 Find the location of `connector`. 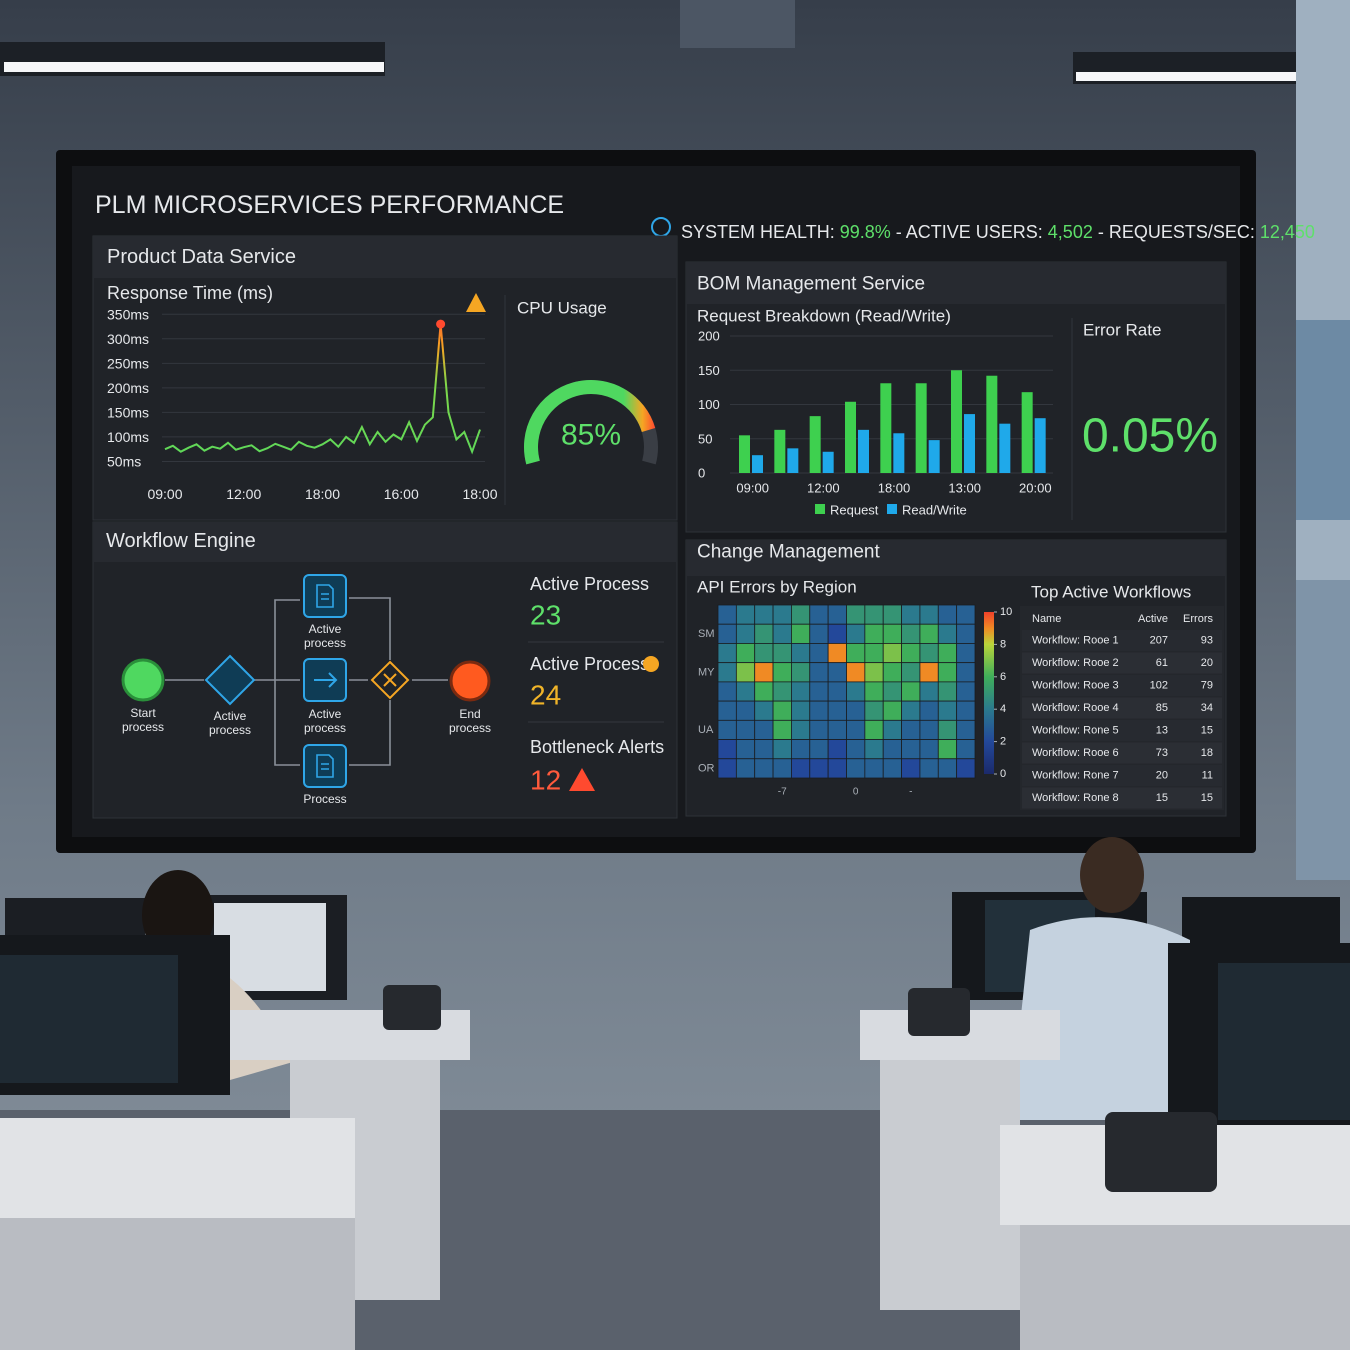

connector is located at coordinates (370, 681).